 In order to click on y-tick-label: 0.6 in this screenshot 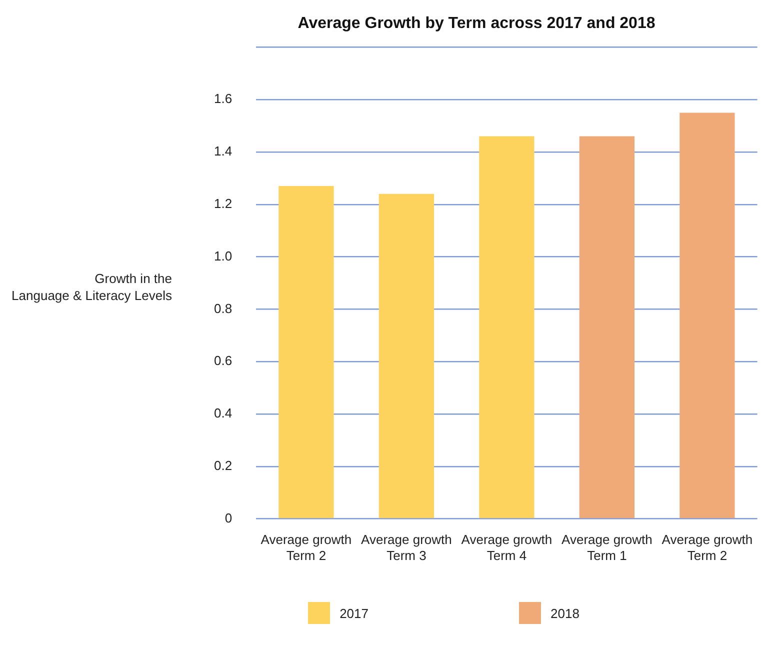, I will do `click(223, 360)`.